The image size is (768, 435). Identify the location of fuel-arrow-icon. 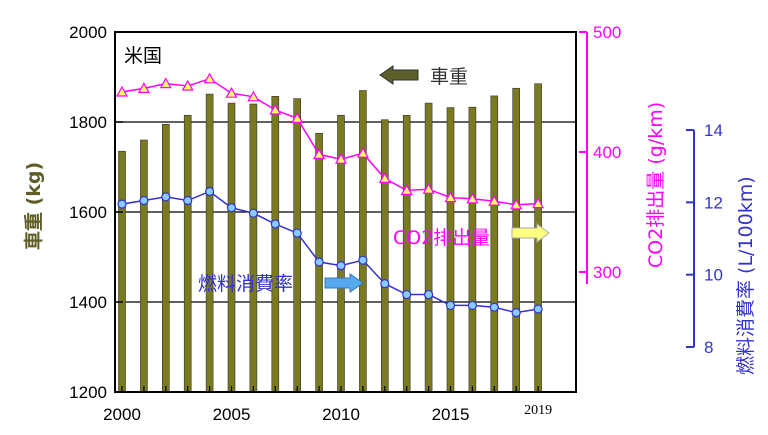
(344, 283).